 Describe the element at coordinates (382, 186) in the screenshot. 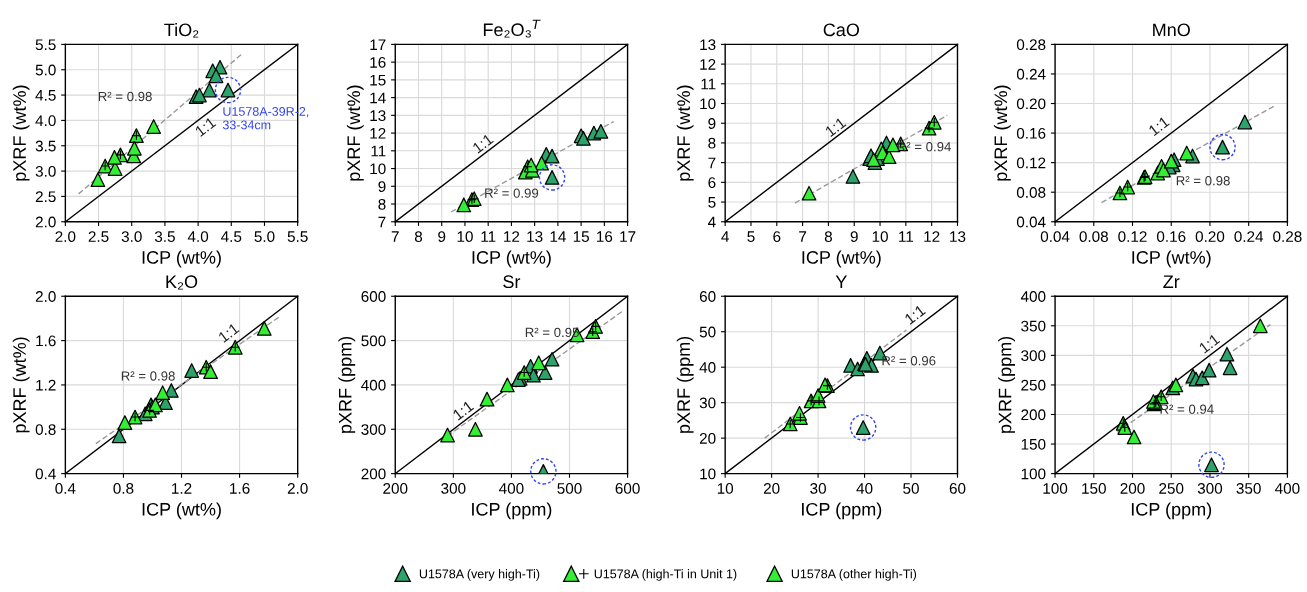

I see `y-tick-label: 9` at that location.